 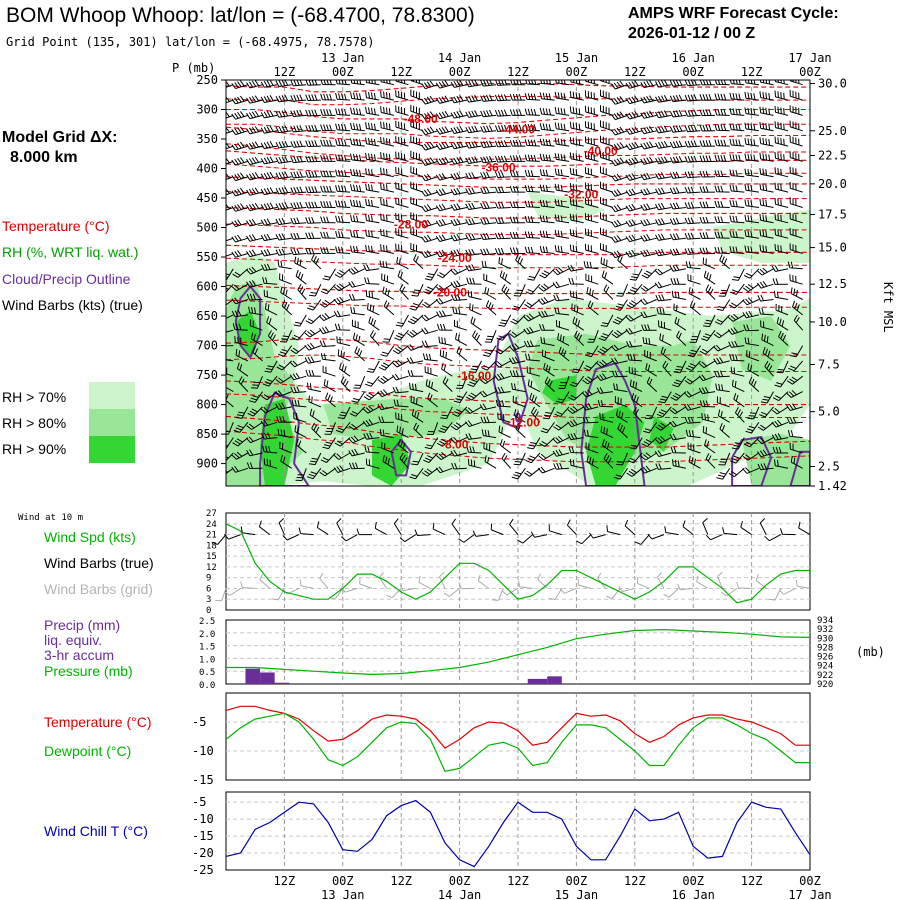 What do you see at coordinates (73, 640) in the screenshot?
I see `legend-precip-liq: liq. equiv.` at bounding box center [73, 640].